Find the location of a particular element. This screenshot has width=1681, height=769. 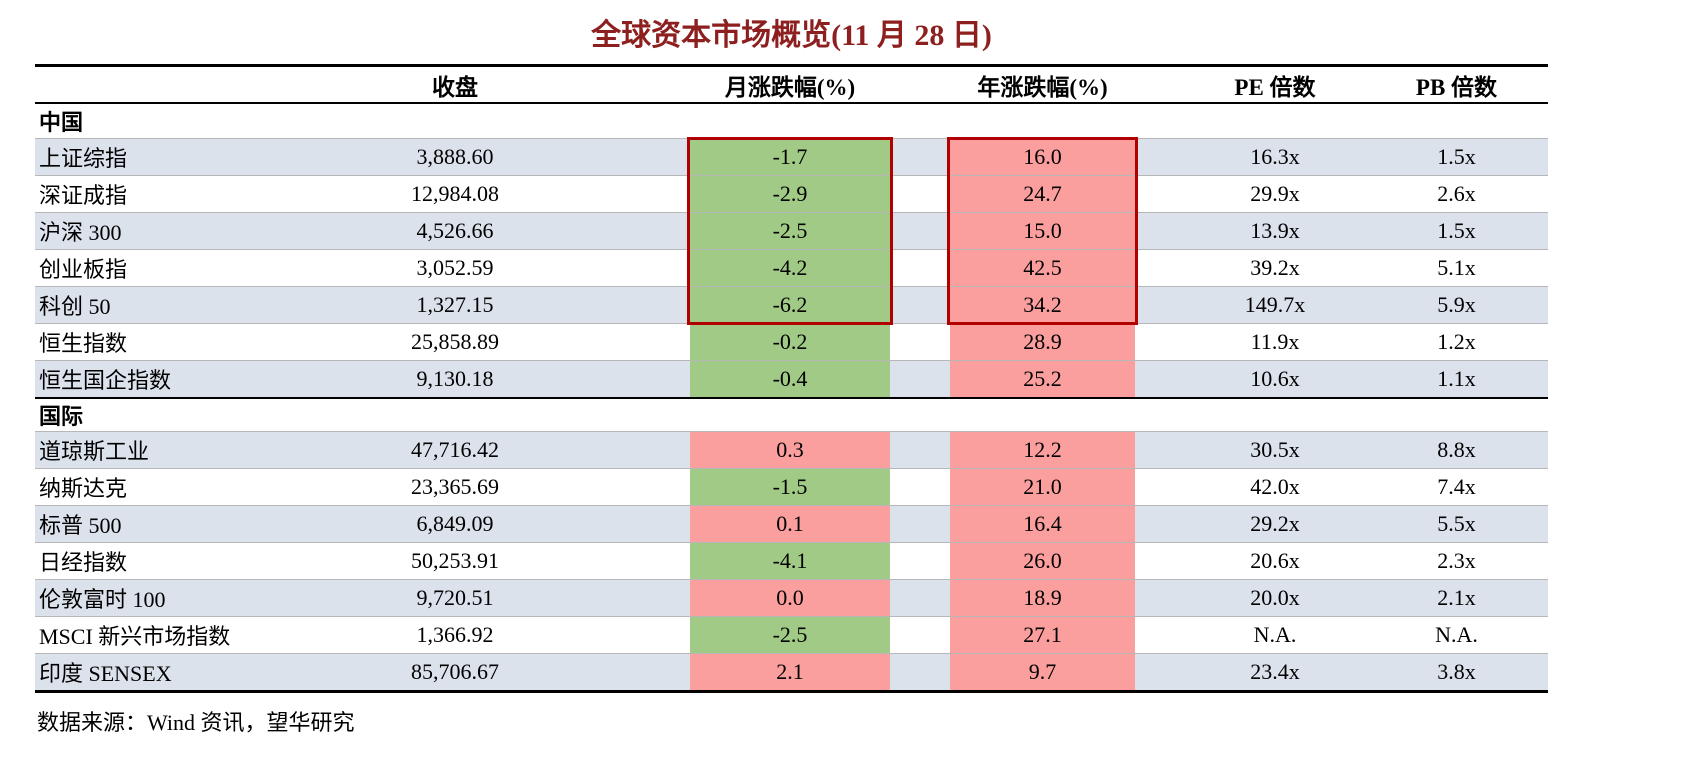

cell-close: 1,366.92 is located at coordinates (455, 634).